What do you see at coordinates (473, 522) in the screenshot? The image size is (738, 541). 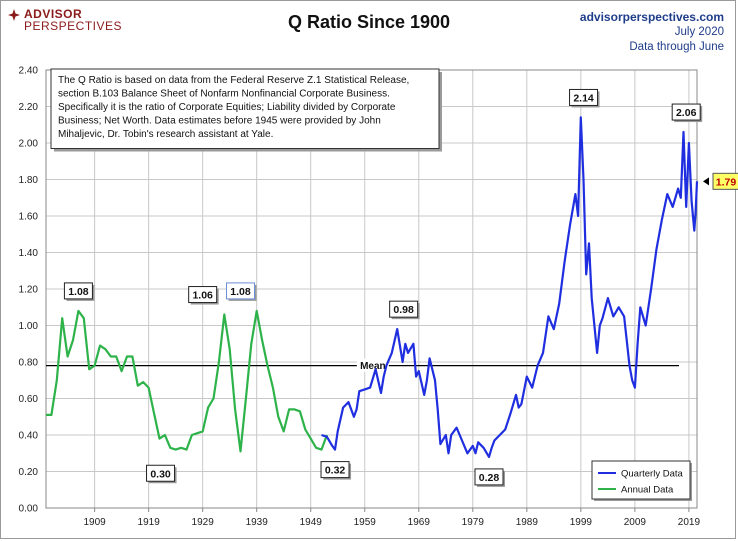 I see `x-tick-label: 1979` at bounding box center [473, 522].